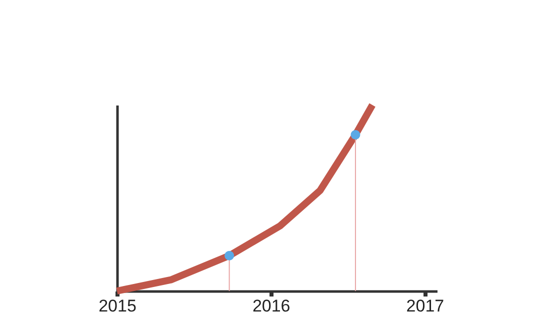 This screenshot has width=550, height=334. What do you see at coordinates (117, 306) in the screenshot?
I see `x-tick-label: 2015` at bounding box center [117, 306].